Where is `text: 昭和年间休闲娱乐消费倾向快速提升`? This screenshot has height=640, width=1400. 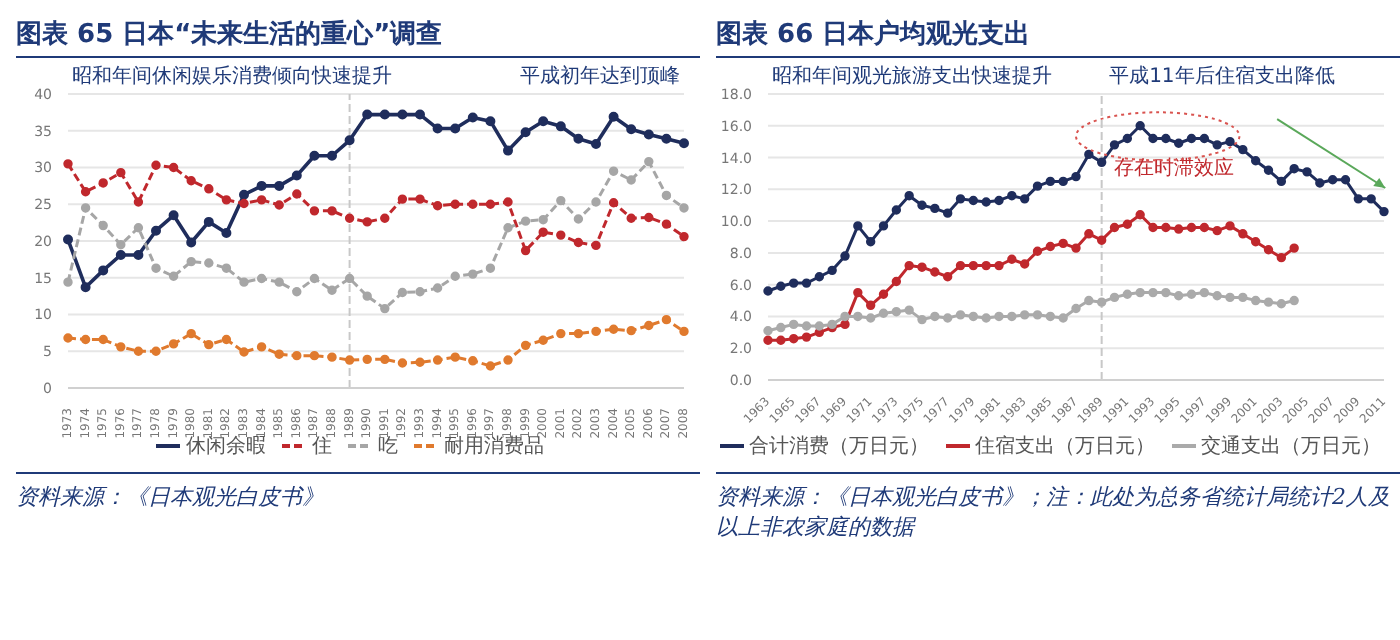 text: 昭和年间休闲娱乐消费倾向快速提升 is located at coordinates (232, 76).